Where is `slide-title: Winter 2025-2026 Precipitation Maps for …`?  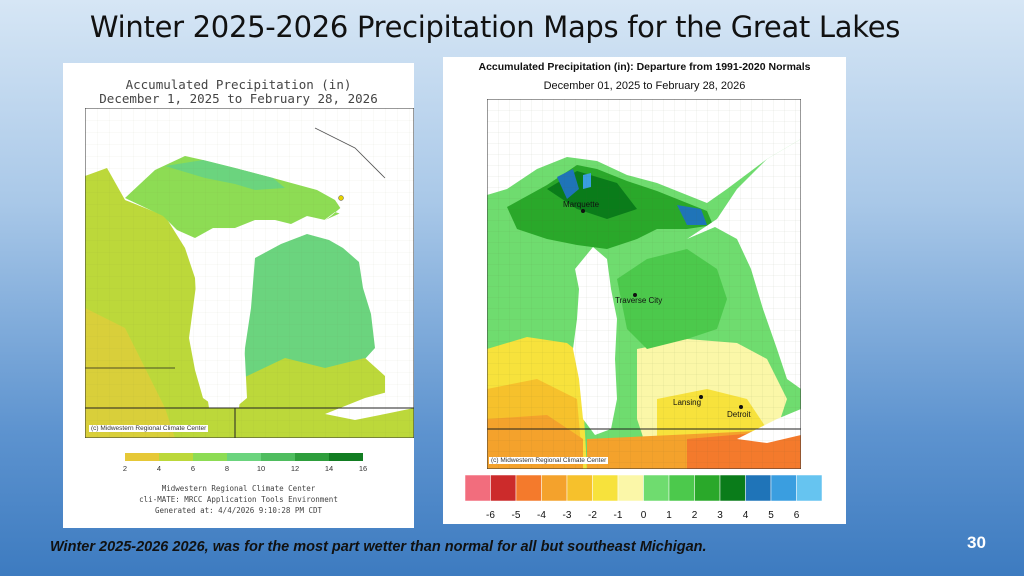 slide-title: Winter 2025-2026 Precipitation Maps for … is located at coordinates (495, 27).